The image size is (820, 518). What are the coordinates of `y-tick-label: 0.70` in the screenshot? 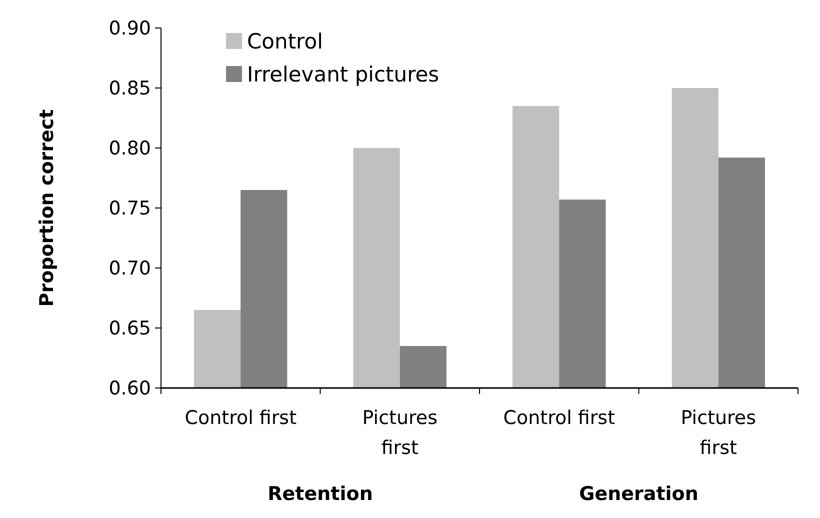 It's located at (129, 269).